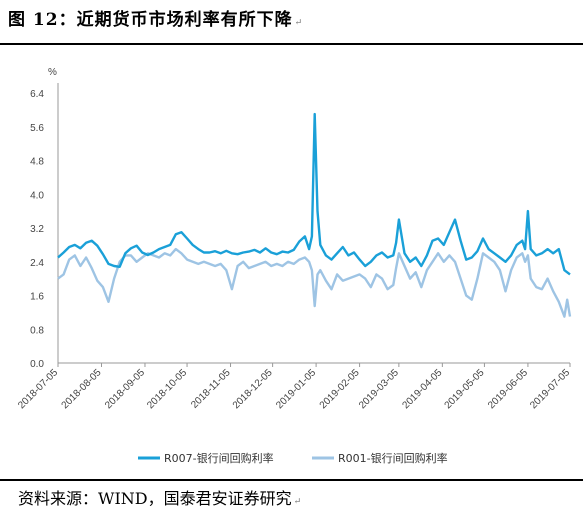  I want to click on x-tick-label: 2019-01-05, so click(296, 389).